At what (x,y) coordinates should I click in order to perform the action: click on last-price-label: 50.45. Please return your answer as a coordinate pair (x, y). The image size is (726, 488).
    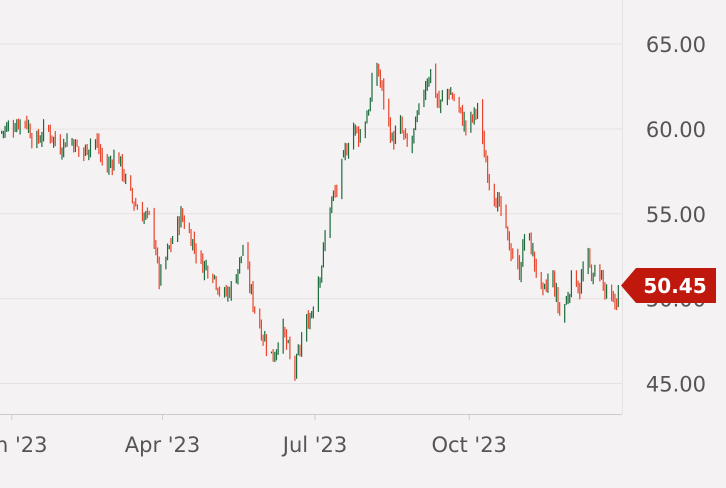
    Looking at the image, I should click on (674, 286).